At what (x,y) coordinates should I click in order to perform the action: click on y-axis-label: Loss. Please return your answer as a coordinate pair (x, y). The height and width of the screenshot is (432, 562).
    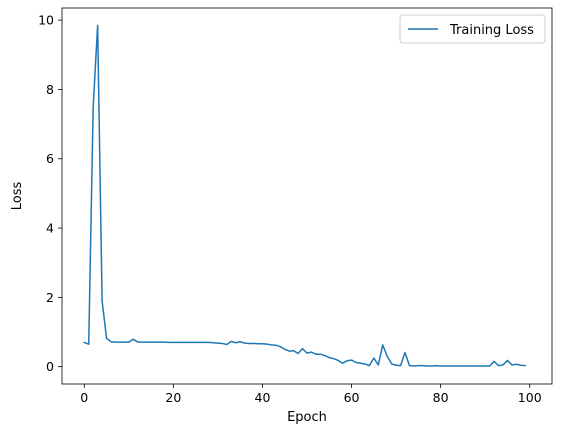
    Looking at the image, I should click on (17, 196).